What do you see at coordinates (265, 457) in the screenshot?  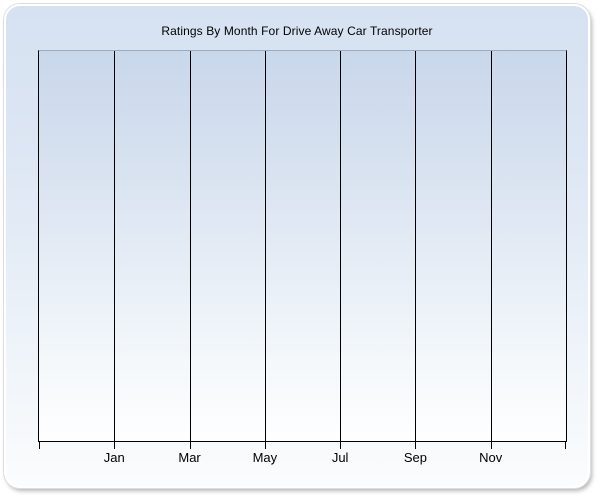 I see `x-axis-label: May` at bounding box center [265, 457].